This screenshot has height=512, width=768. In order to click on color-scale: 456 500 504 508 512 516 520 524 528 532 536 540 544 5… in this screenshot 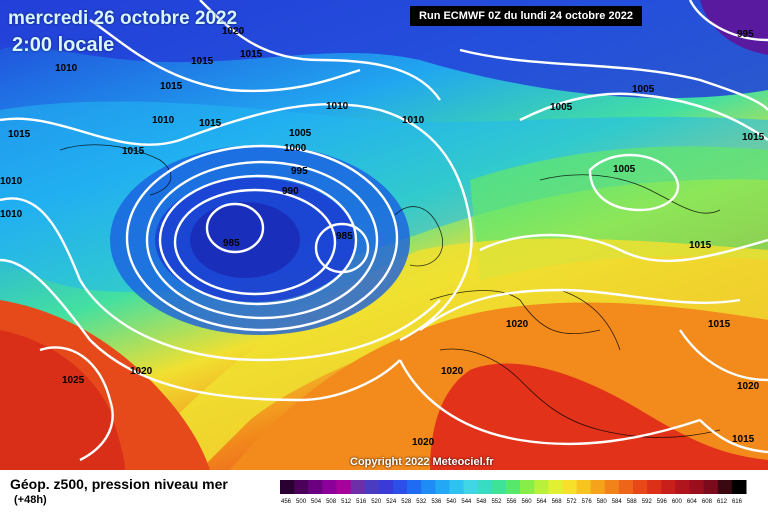, I will do `click(513, 492)`.